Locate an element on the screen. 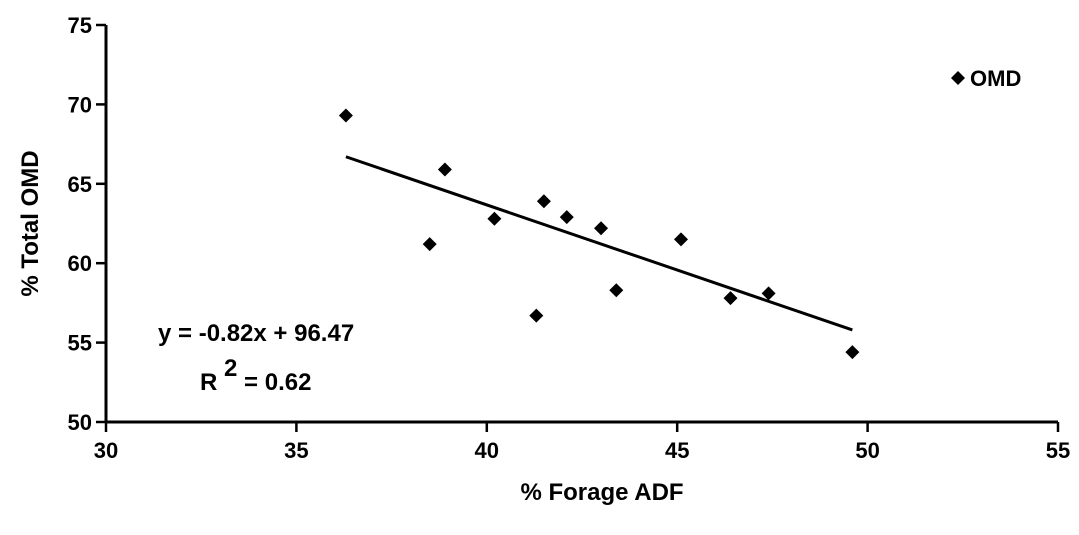  x-tick-label: 30 is located at coordinates (106, 450).